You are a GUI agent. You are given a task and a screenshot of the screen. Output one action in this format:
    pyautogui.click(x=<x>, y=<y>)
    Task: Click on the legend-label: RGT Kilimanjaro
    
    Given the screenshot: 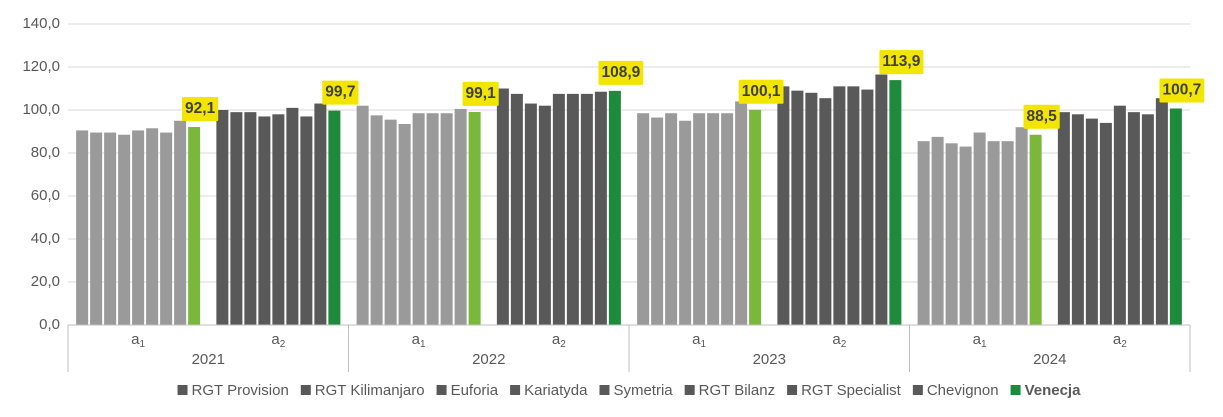 What is the action you would take?
    pyautogui.click(x=370, y=390)
    